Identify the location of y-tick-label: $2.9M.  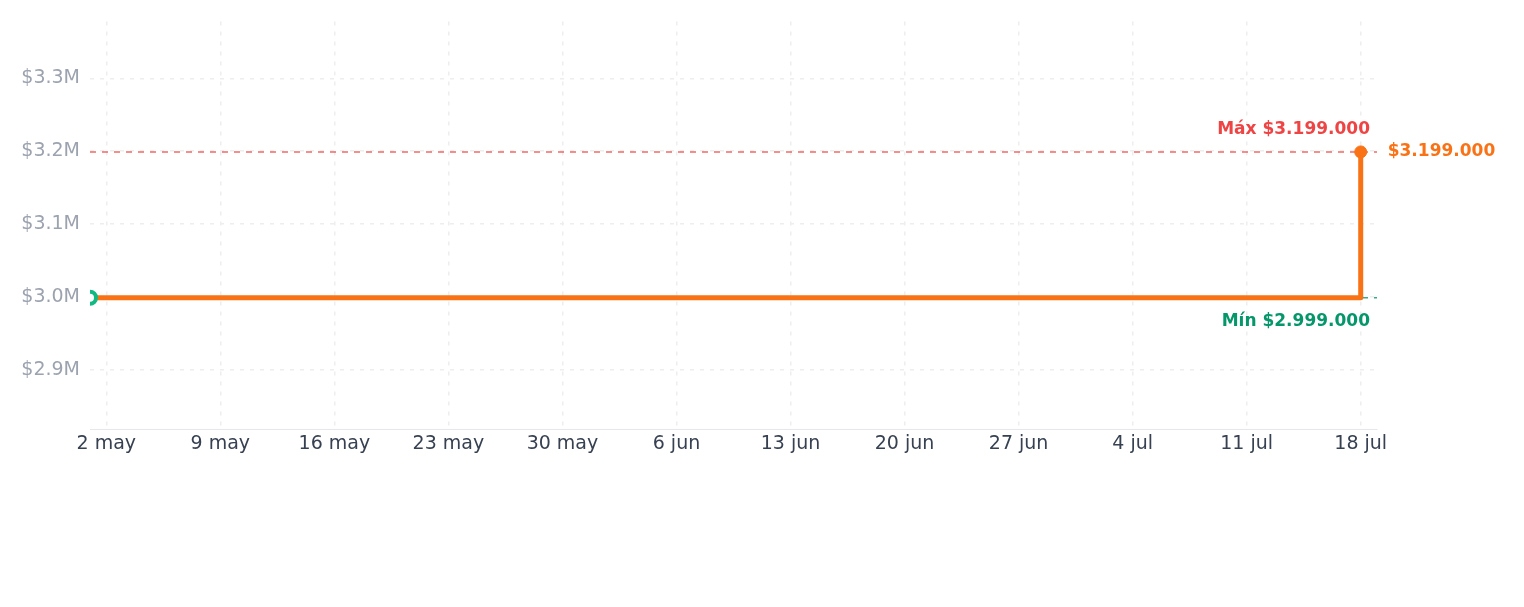
(50, 367).